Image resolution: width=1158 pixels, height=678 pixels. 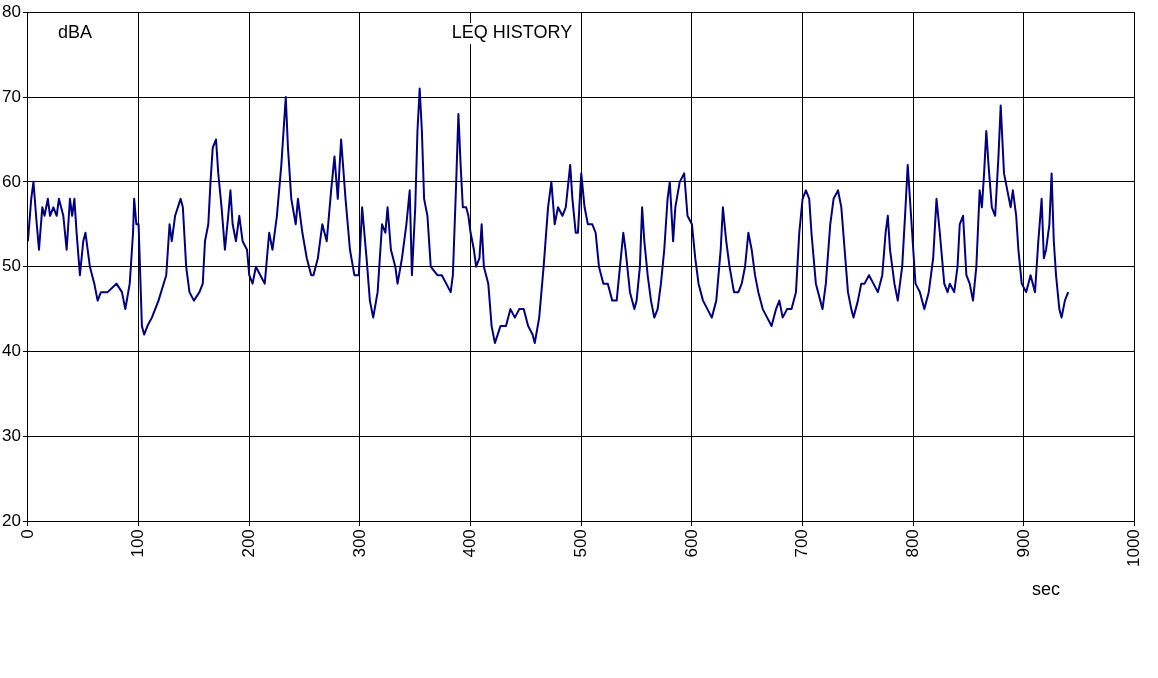 What do you see at coordinates (248, 543) in the screenshot?
I see `x-tick-label: 200` at bounding box center [248, 543].